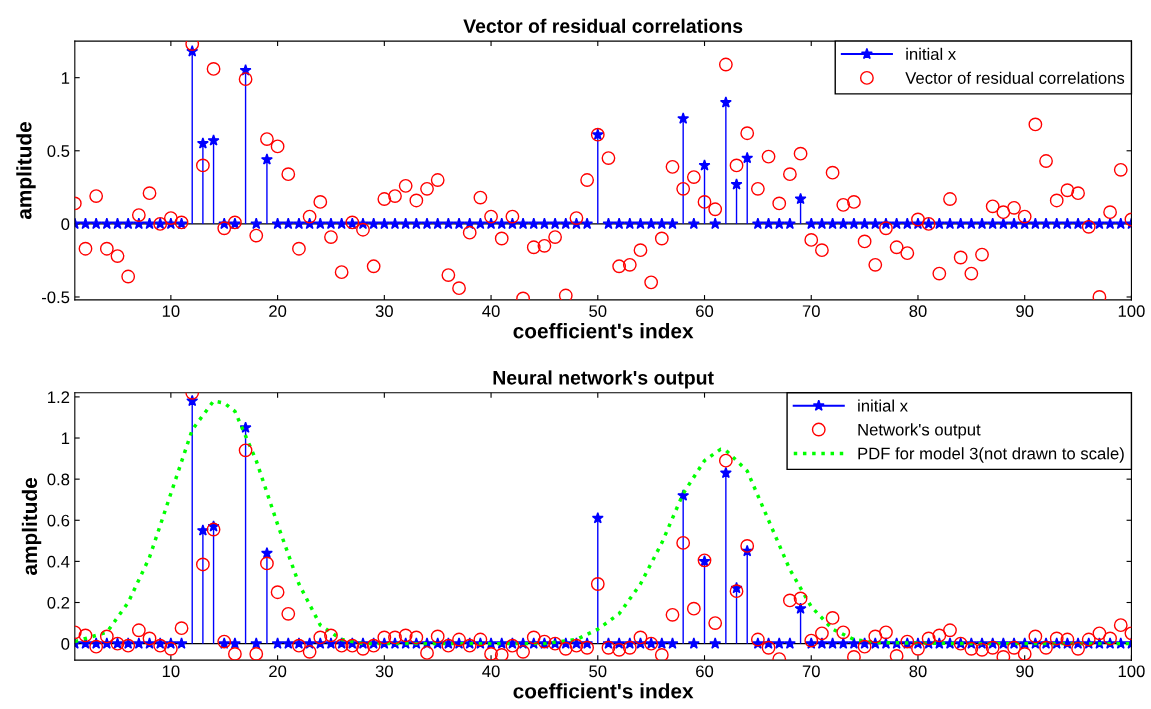  Describe the element at coordinates (603, 25) in the screenshot. I see `chart-title: Vector of residual correlations` at that location.